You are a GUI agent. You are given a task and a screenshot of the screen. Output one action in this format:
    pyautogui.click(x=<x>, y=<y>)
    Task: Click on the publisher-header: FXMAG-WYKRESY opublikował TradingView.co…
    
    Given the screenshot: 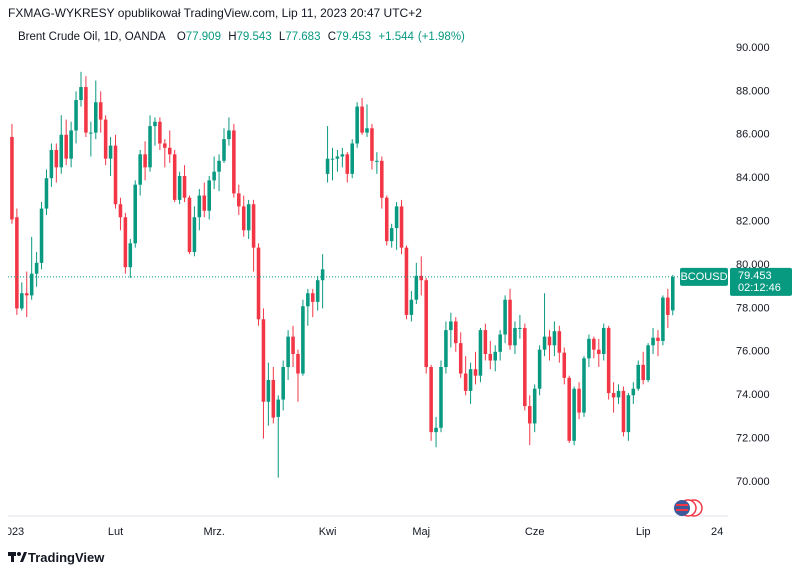 What is the action you would take?
    pyautogui.click(x=215, y=13)
    